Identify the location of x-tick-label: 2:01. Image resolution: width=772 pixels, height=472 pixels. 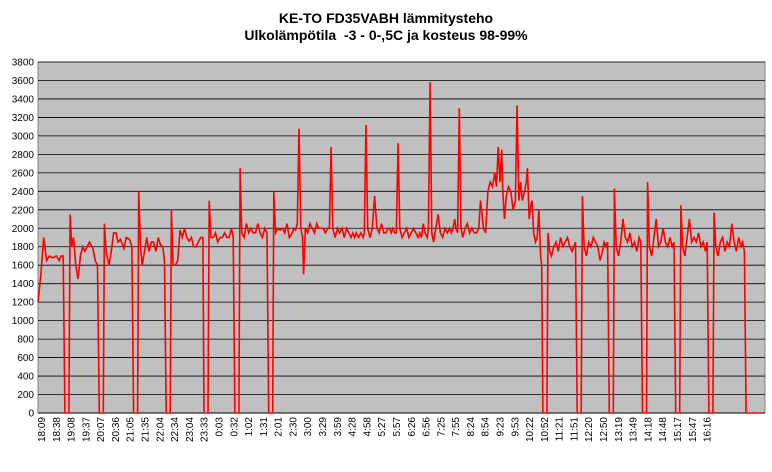
(279, 427).